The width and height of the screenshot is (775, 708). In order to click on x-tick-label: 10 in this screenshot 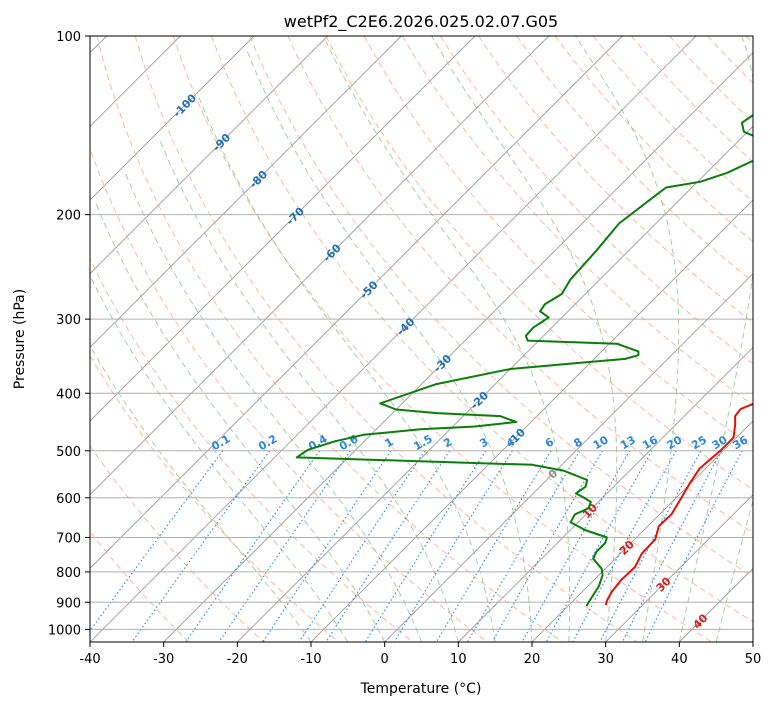, I will do `click(458, 659)`.